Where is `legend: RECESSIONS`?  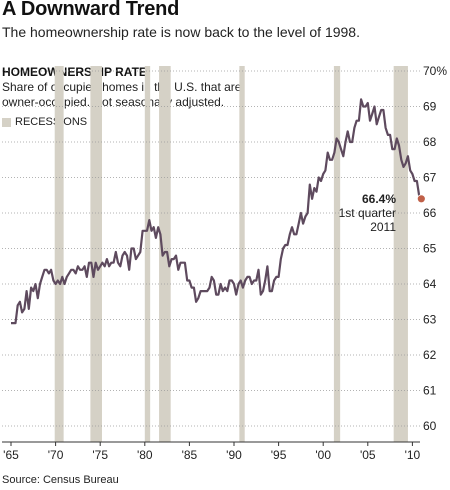 legend: RECESSIONS is located at coordinates (44, 122).